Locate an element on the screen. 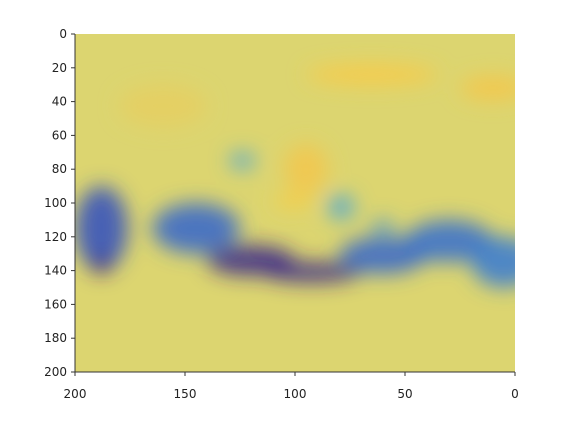  y-tick-label: 140 is located at coordinates (55, 271).